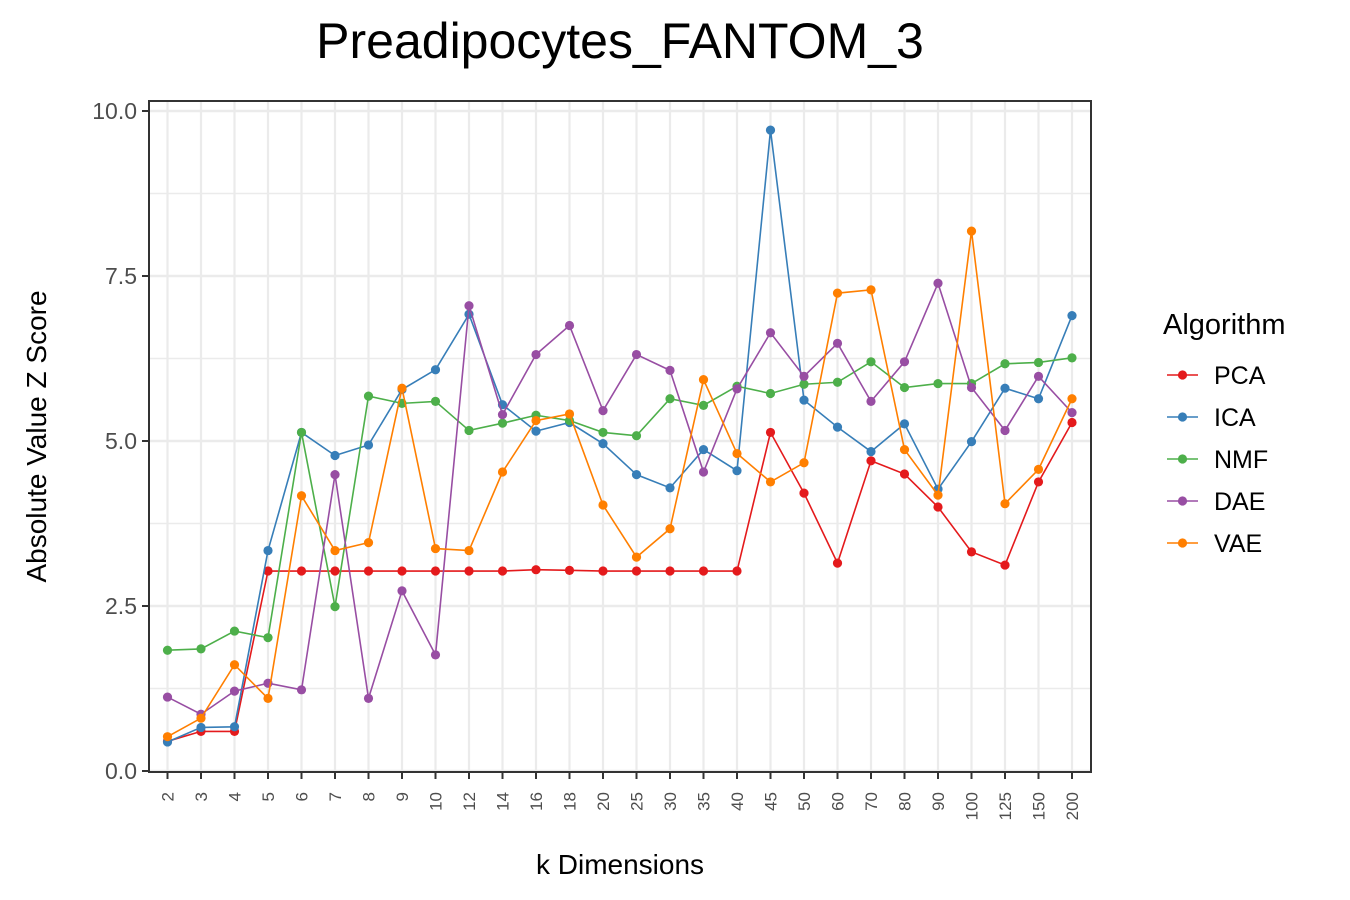  I want to click on x-tick-label: 50, so click(804, 801).